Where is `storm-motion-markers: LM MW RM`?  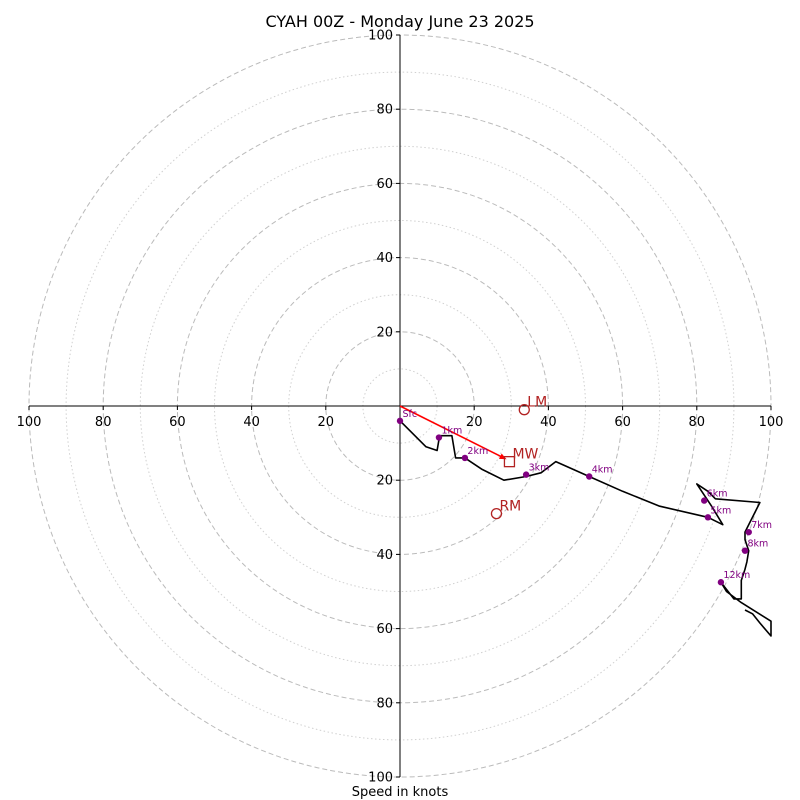
storm-motion-markers: LM MW RM is located at coordinates (518, 457).